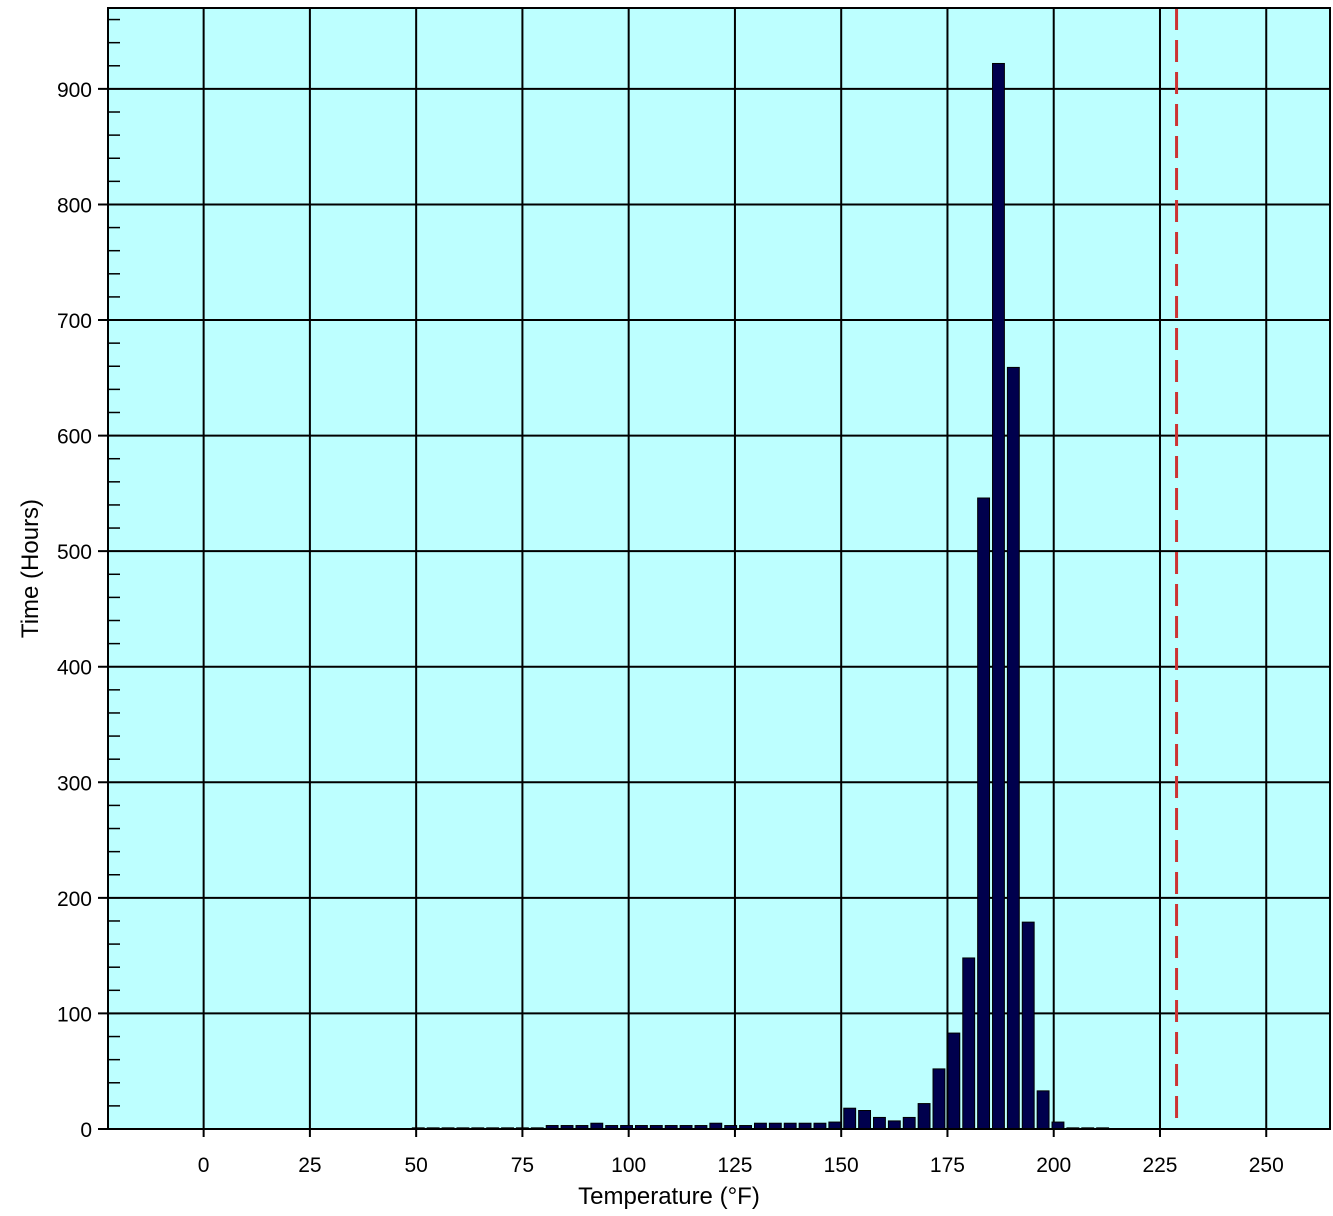 The image size is (1333, 1216). I want to click on x-tick-label: 250, so click(1266, 1165).